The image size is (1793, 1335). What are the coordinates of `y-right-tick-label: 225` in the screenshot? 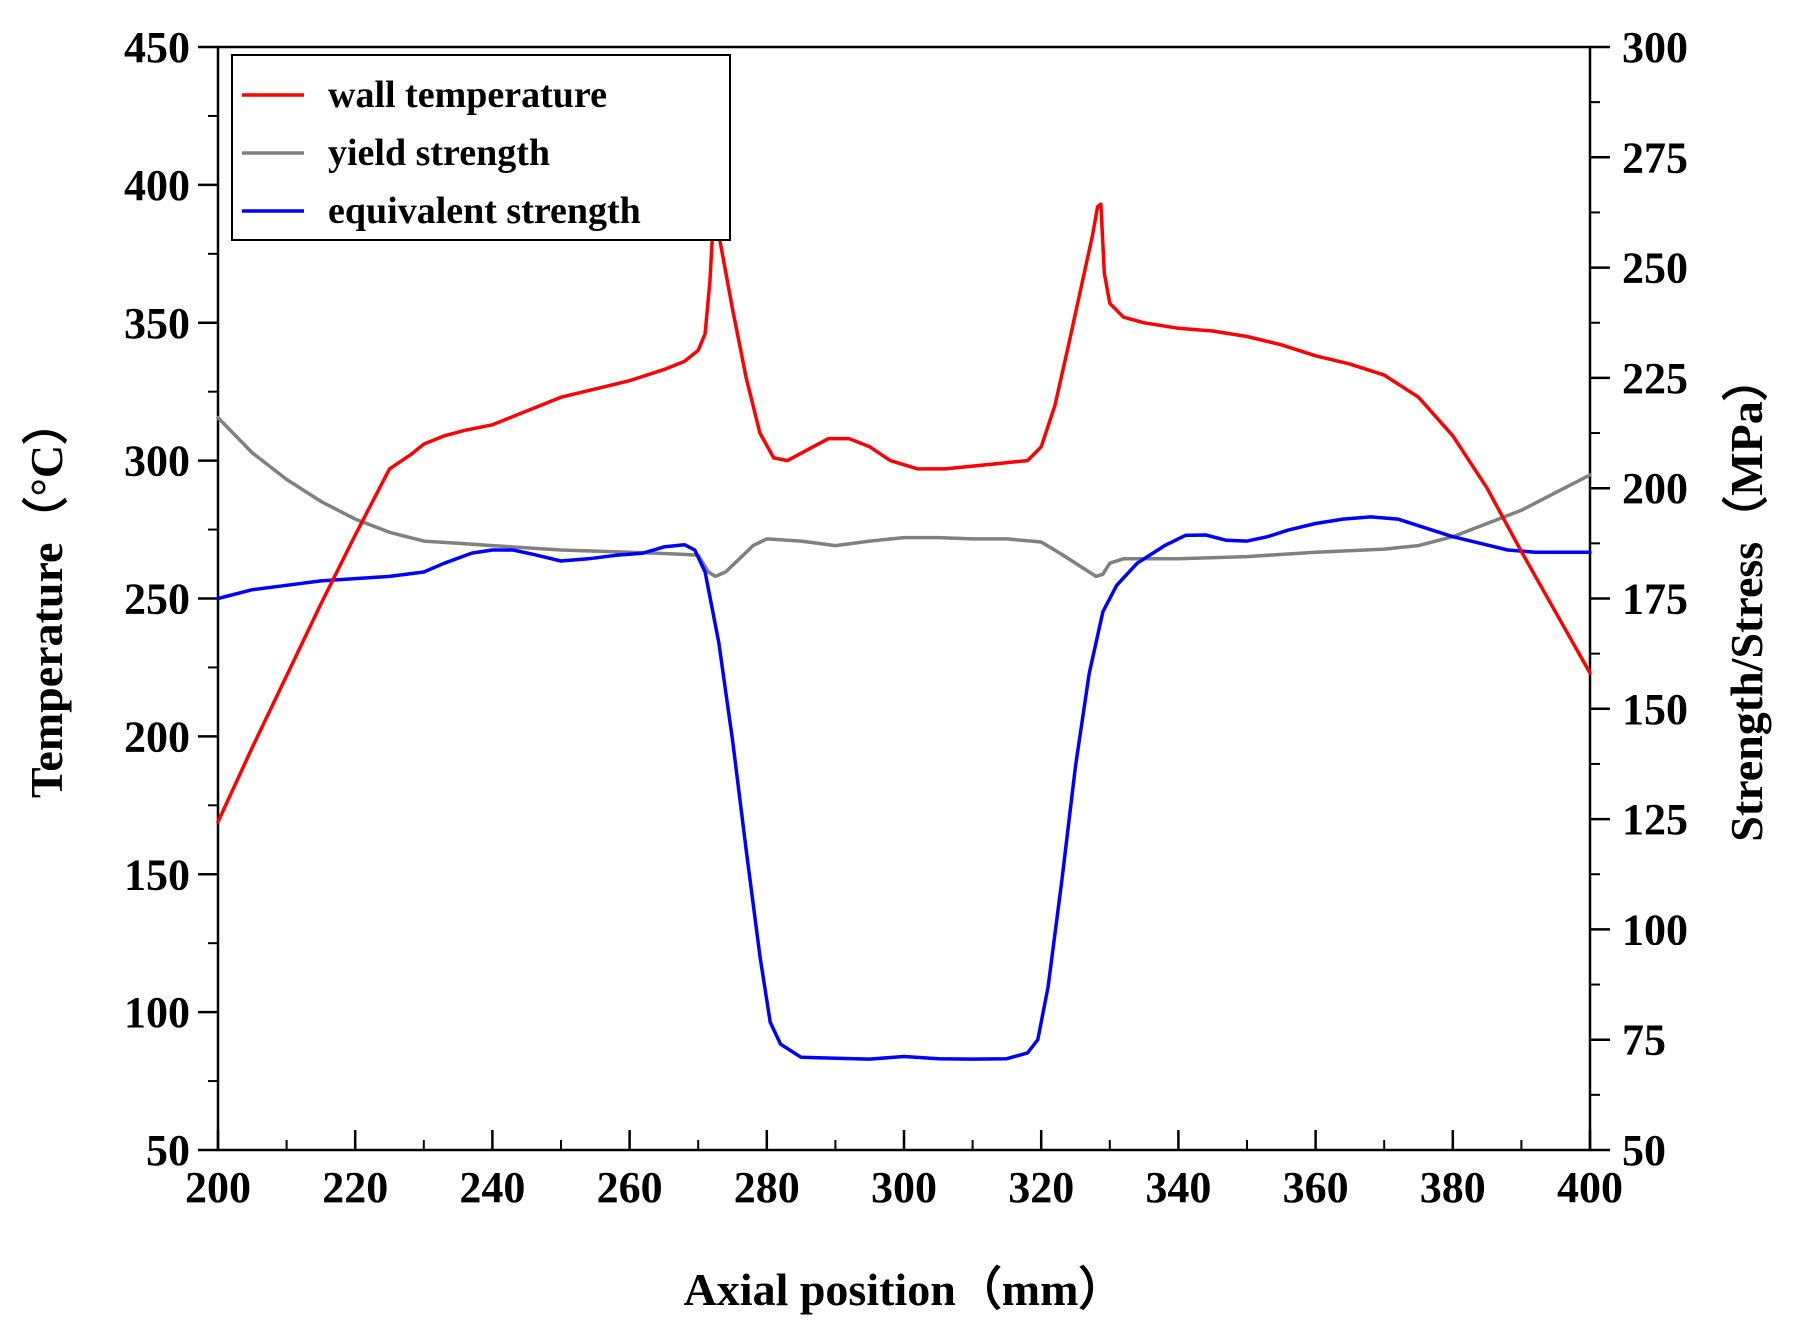 It's located at (1655, 378).